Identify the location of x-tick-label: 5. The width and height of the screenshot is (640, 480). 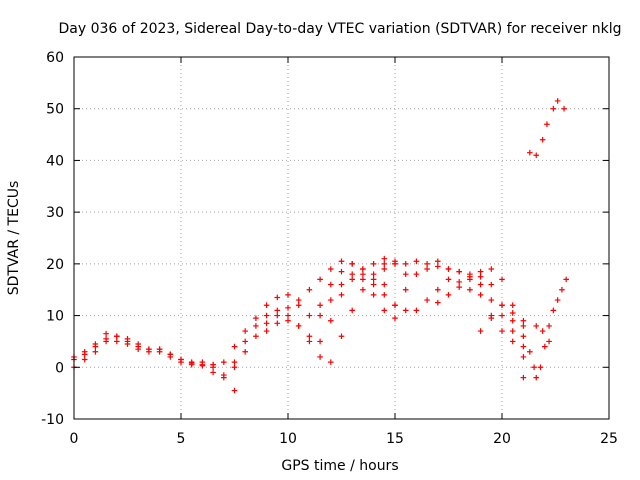
(181, 439).